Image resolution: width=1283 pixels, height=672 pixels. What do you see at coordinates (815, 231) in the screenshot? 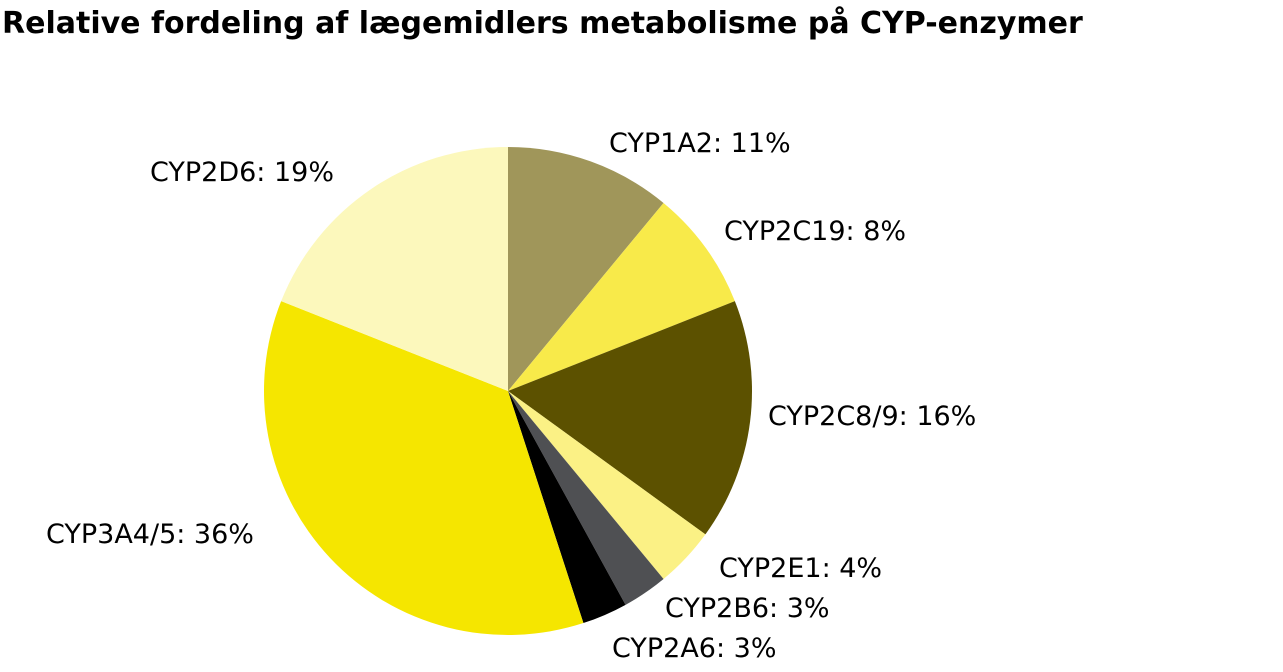
I see `slice-label-cyp2c19: CYP2C19: 8%` at bounding box center [815, 231].